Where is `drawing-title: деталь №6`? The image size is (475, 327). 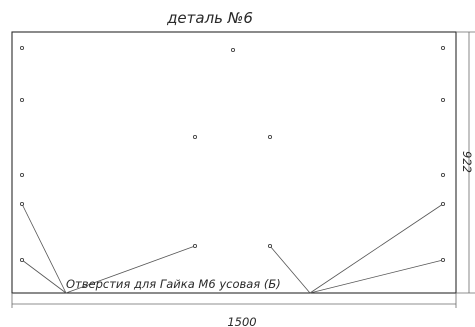 drawing-title: деталь №6 is located at coordinates (209, 18).